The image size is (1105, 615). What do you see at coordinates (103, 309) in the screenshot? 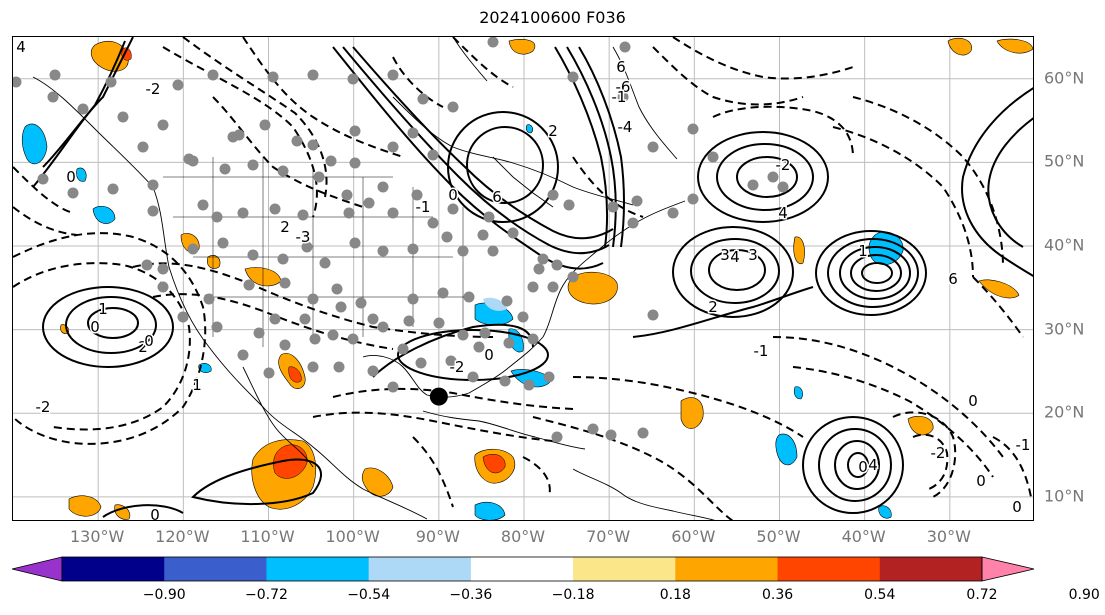
I see `contour-label: 1` at bounding box center [103, 309].